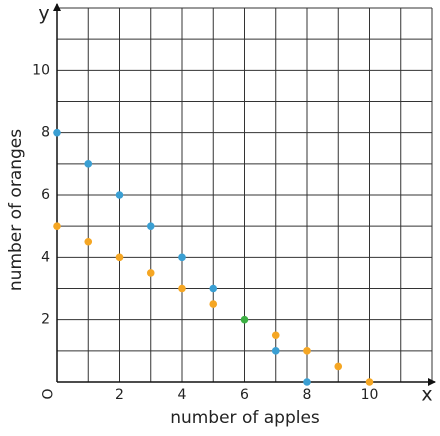  What do you see at coordinates (43, 14) in the screenshot?
I see `y-axis-name: y` at bounding box center [43, 14].